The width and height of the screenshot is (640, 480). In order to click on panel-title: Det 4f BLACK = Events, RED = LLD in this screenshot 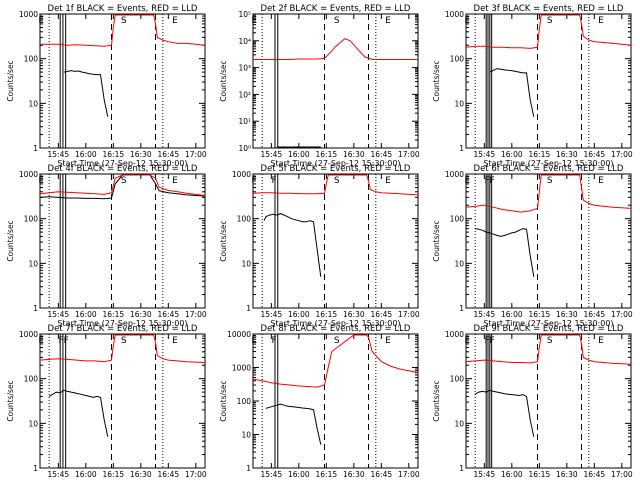, I will do `click(123, 169)`.